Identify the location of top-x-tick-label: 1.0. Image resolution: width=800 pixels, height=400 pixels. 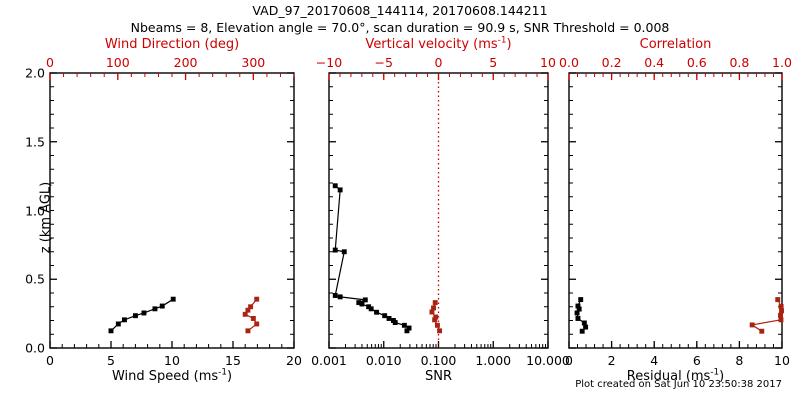
(782, 62).